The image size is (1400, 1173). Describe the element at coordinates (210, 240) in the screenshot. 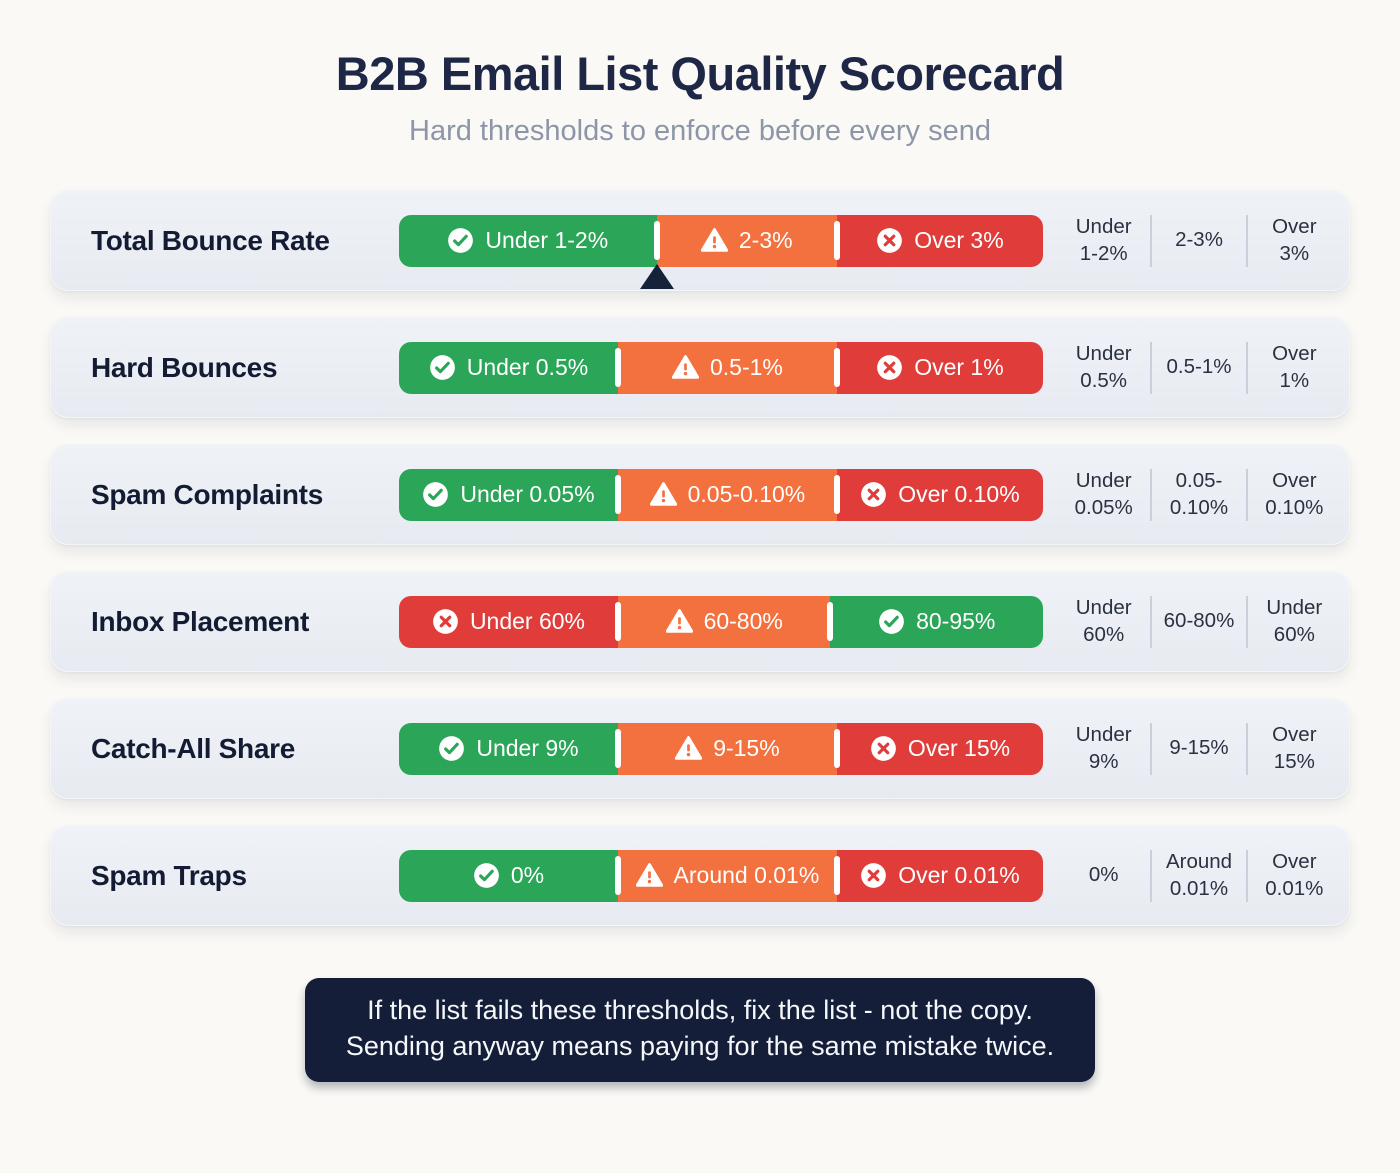

I see `metric-name: Total Bounce Rate` at that location.